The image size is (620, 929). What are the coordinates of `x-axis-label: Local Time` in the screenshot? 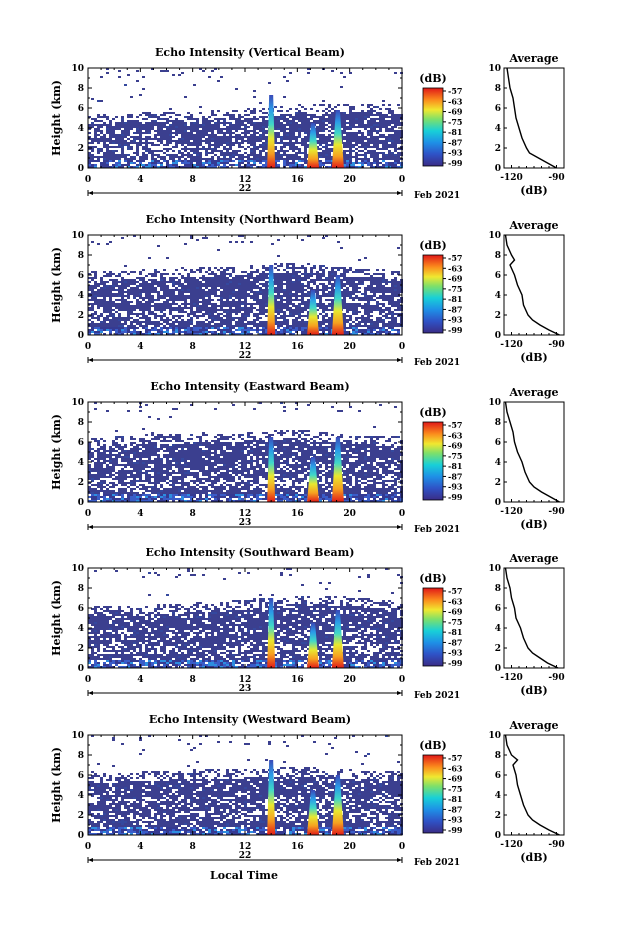 It's located at (244, 875).